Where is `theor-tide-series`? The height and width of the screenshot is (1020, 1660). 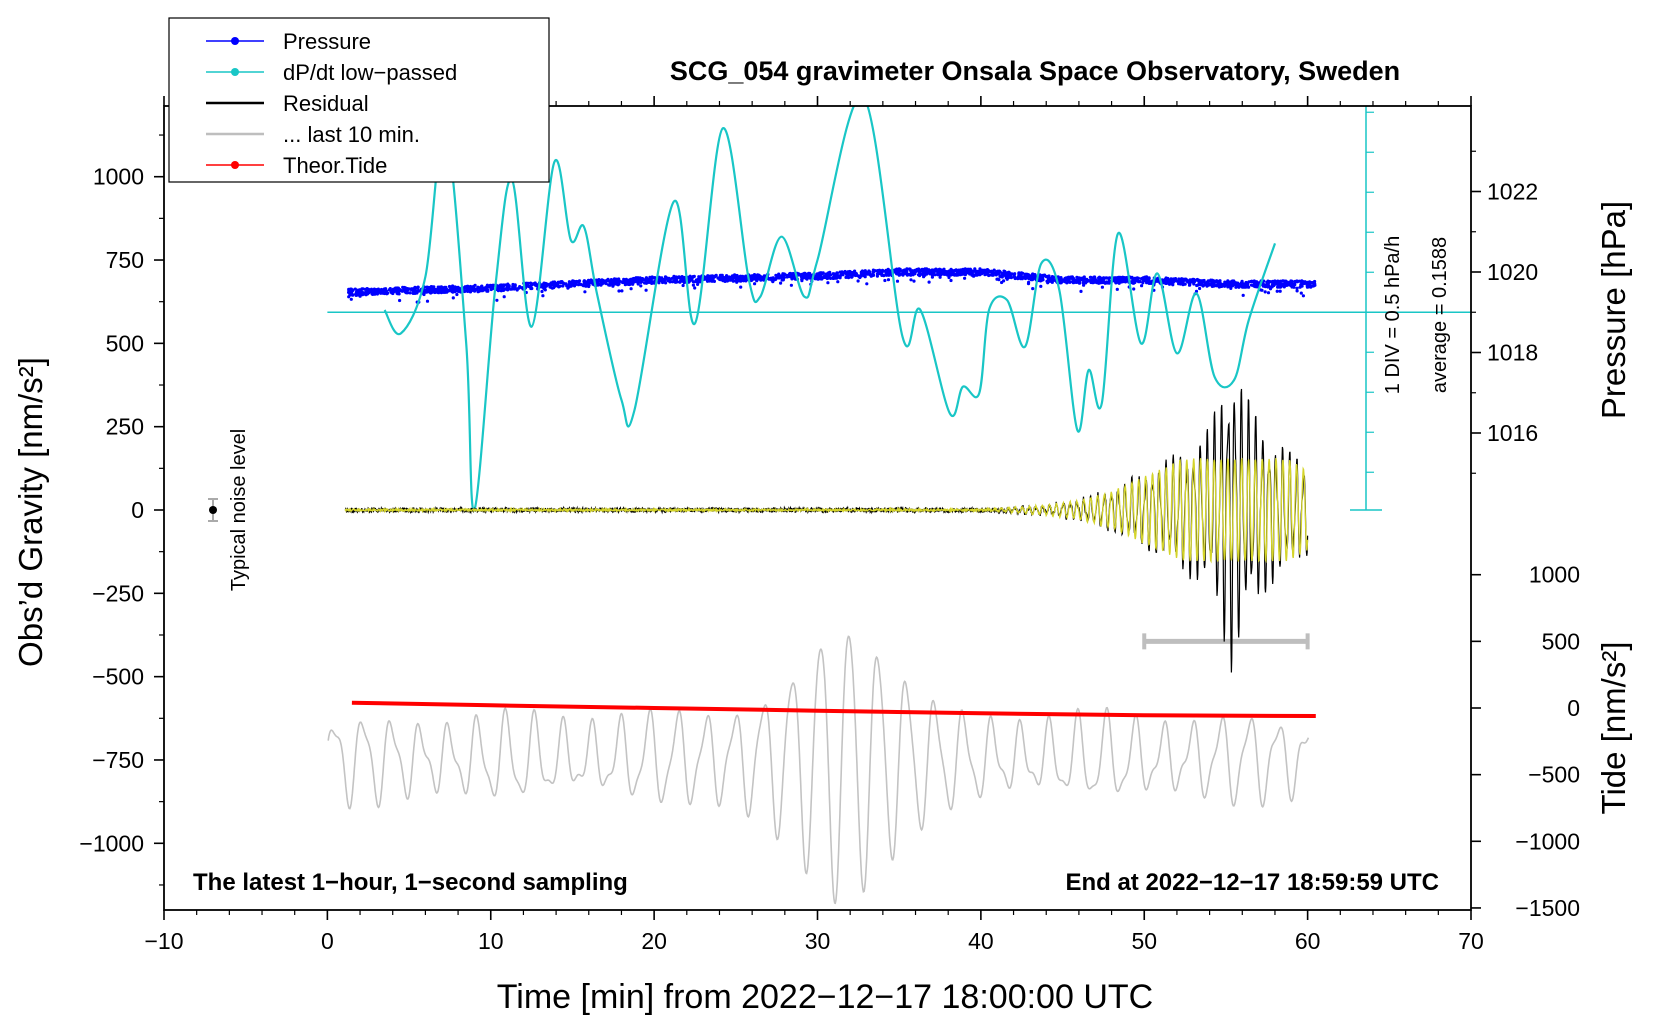 theor-tide-series is located at coordinates (833, 709).